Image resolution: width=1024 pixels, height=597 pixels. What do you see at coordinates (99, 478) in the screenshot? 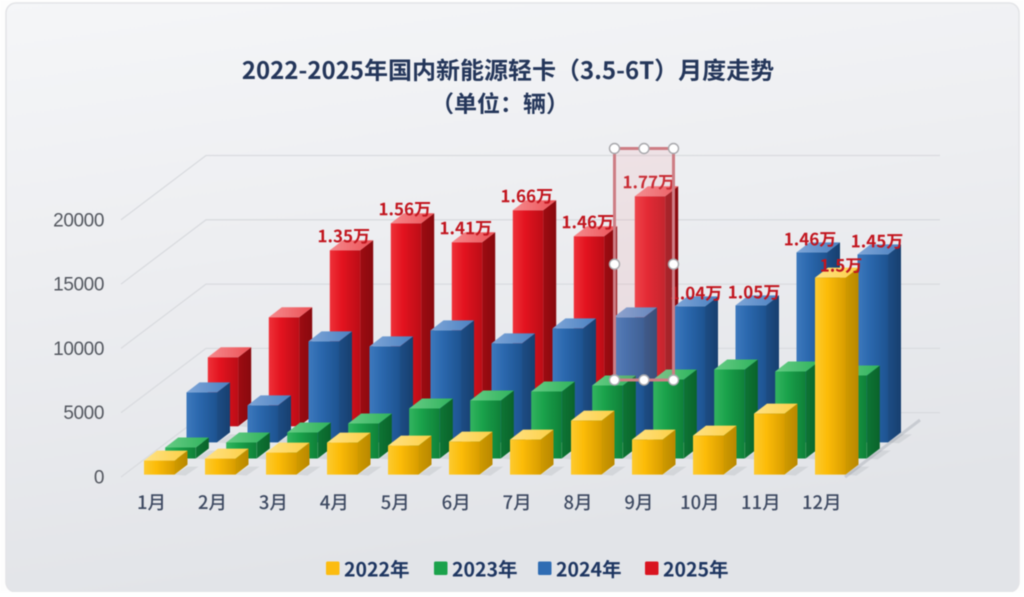
I see `svg-text: 0` at bounding box center [99, 478].